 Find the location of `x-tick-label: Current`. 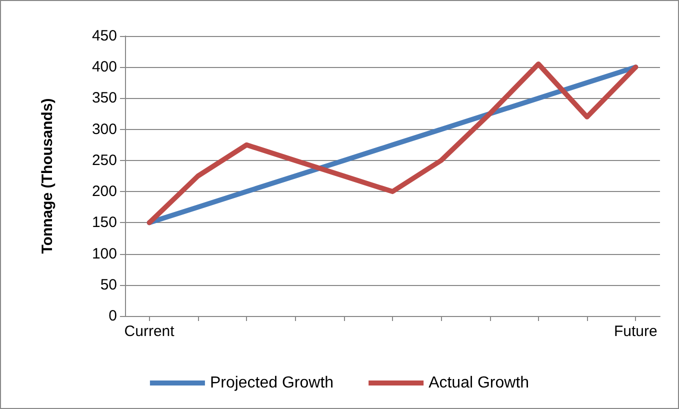

x-tick-label: Current is located at coordinates (150, 331).